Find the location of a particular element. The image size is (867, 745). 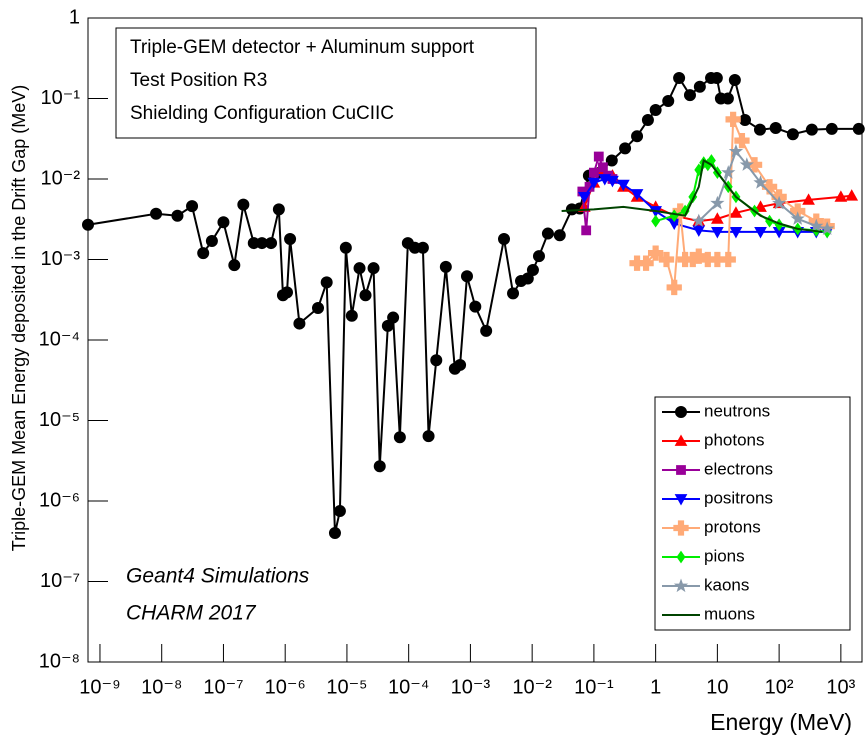

x-tick-label: 10⁻³ is located at coordinates (471, 687).